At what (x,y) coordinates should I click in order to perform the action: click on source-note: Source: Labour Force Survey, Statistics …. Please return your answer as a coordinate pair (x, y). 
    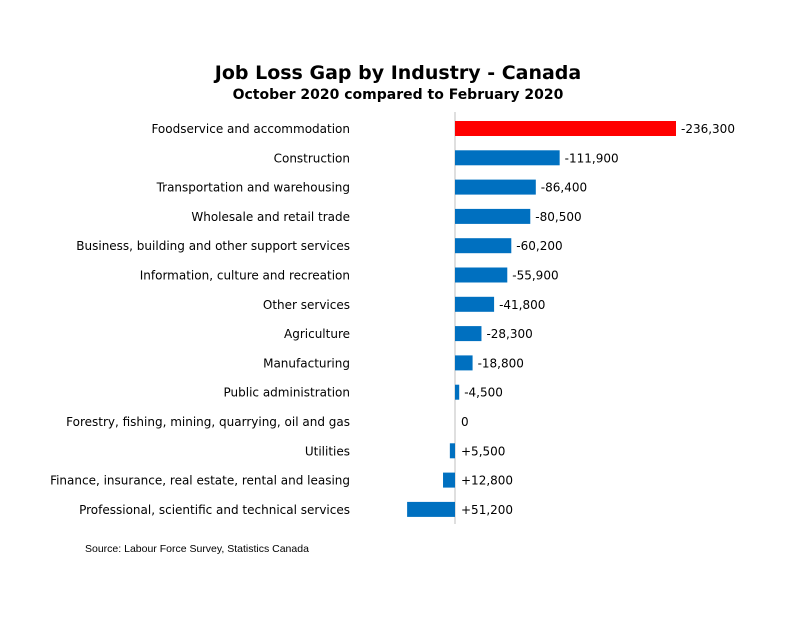
    Looking at the image, I should click on (197, 549).